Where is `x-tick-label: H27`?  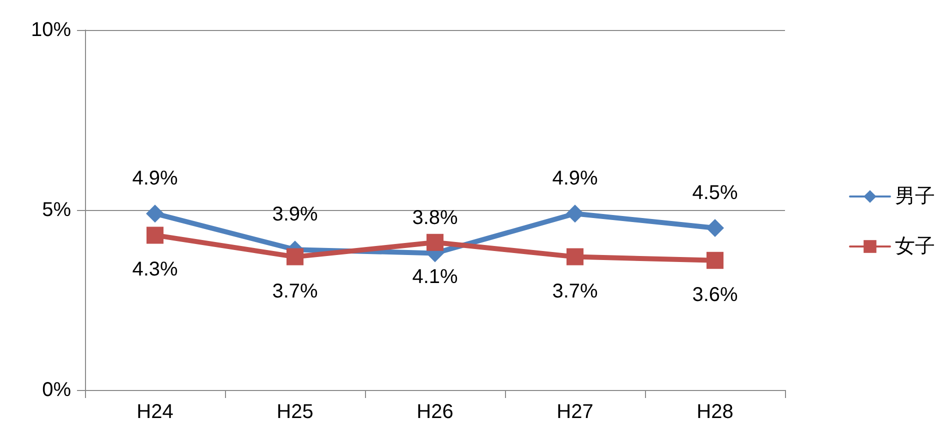 x-tick-label: H27 is located at coordinates (575, 412).